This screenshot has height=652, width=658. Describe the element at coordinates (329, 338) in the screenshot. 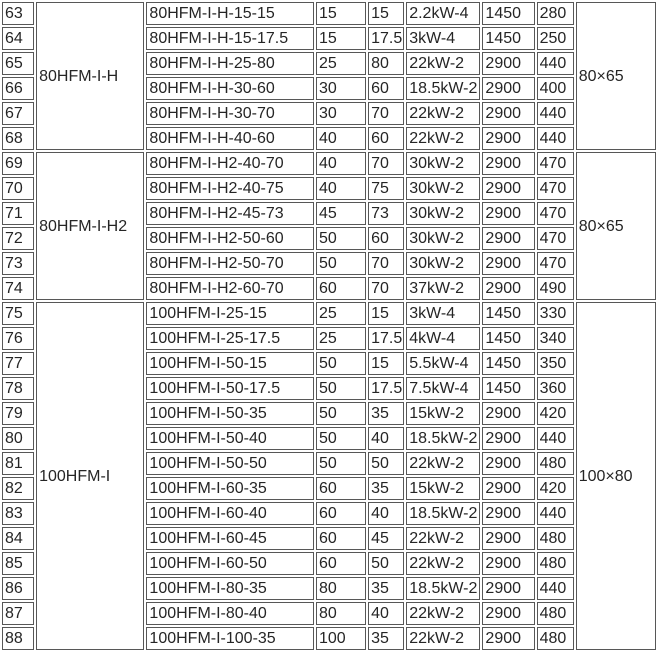

I see `table-row: 76 100HFM-I-25-17.5 25 17.5 4kW-4 1450 340` at that location.